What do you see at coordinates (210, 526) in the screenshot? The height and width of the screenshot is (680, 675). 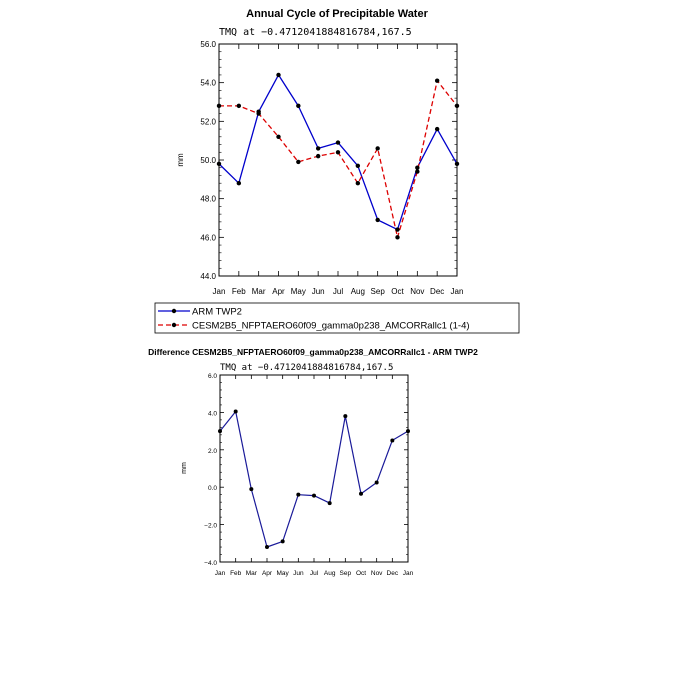 I see `y-tick-label: −2.0` at bounding box center [210, 526].